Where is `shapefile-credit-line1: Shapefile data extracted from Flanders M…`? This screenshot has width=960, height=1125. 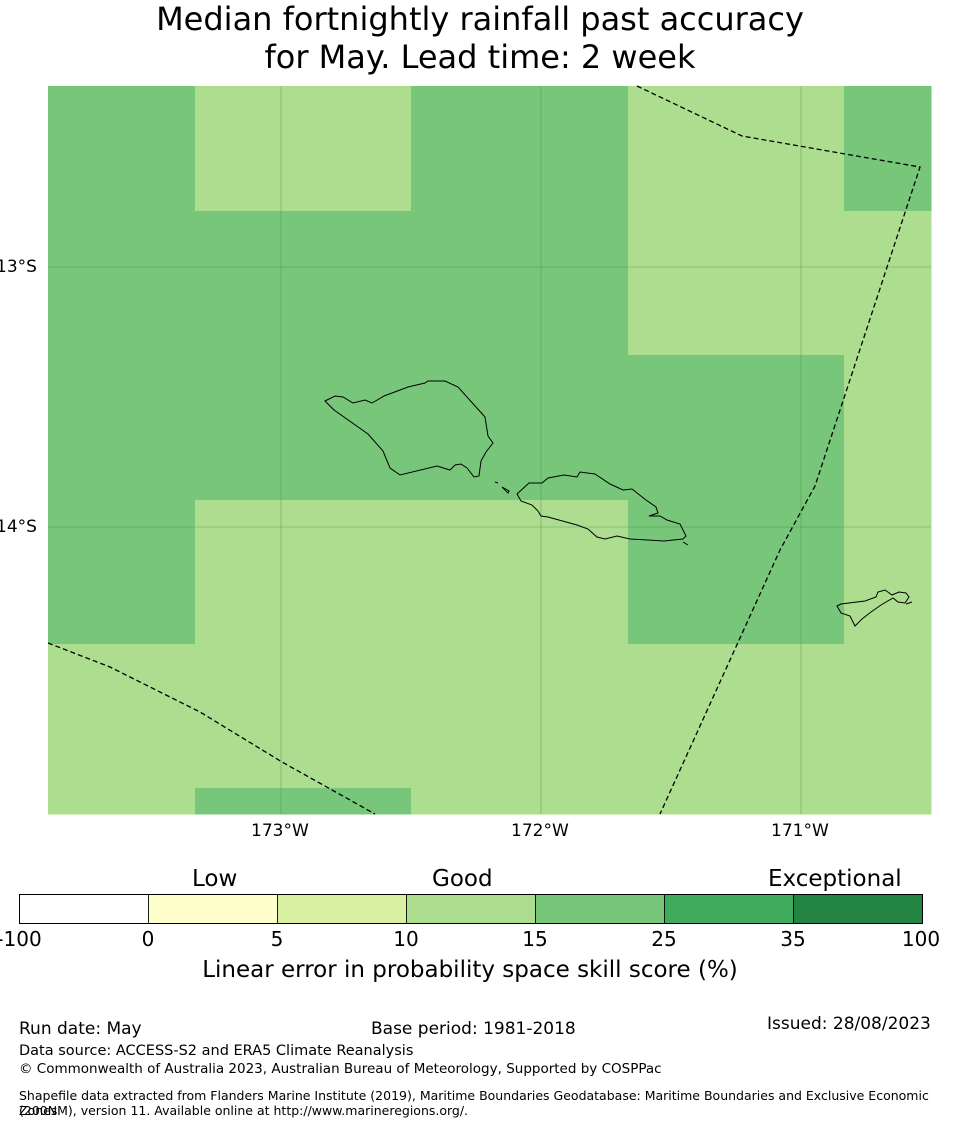
shapefile-credit-line1: Shapefile data extracted from Flanders M… is located at coordinates (474, 1103).